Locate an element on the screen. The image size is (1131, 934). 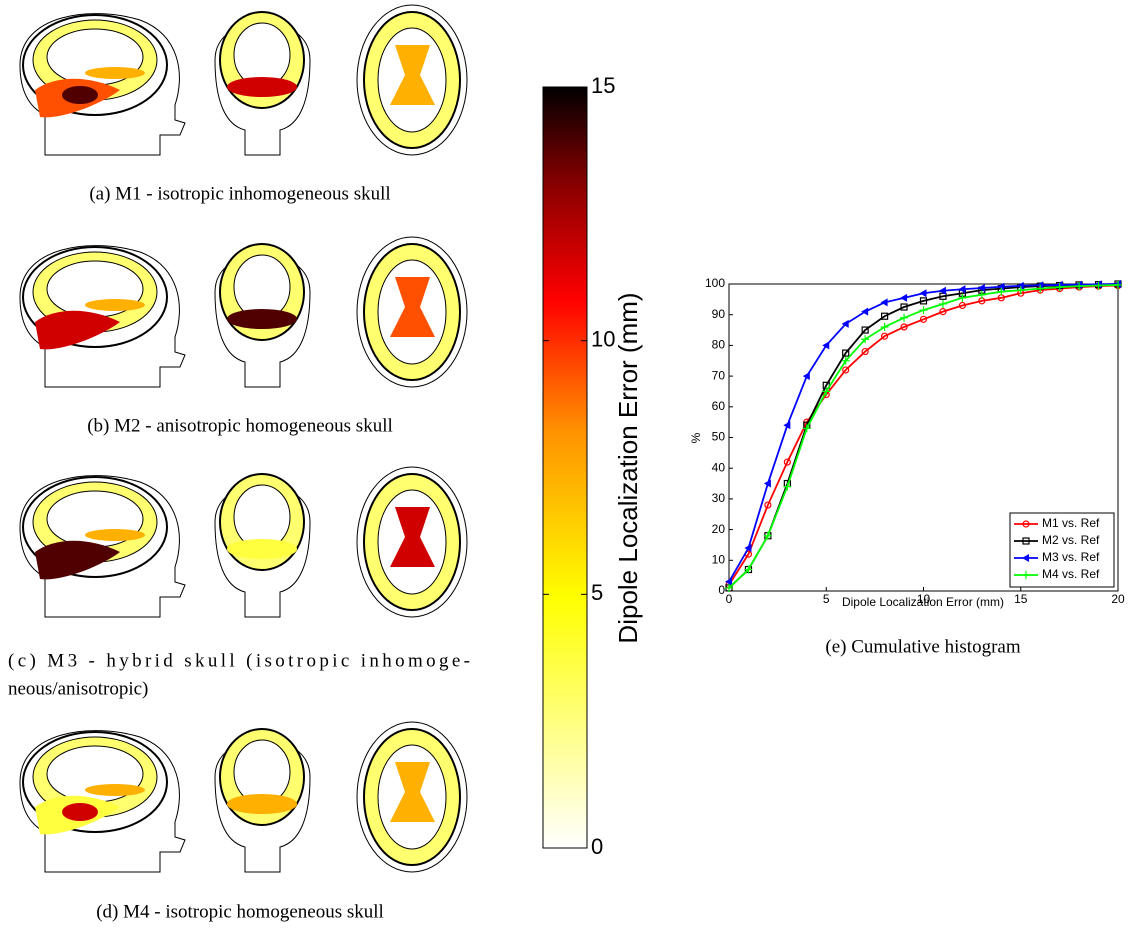
y-tick-label: 40 is located at coordinates (719, 467).